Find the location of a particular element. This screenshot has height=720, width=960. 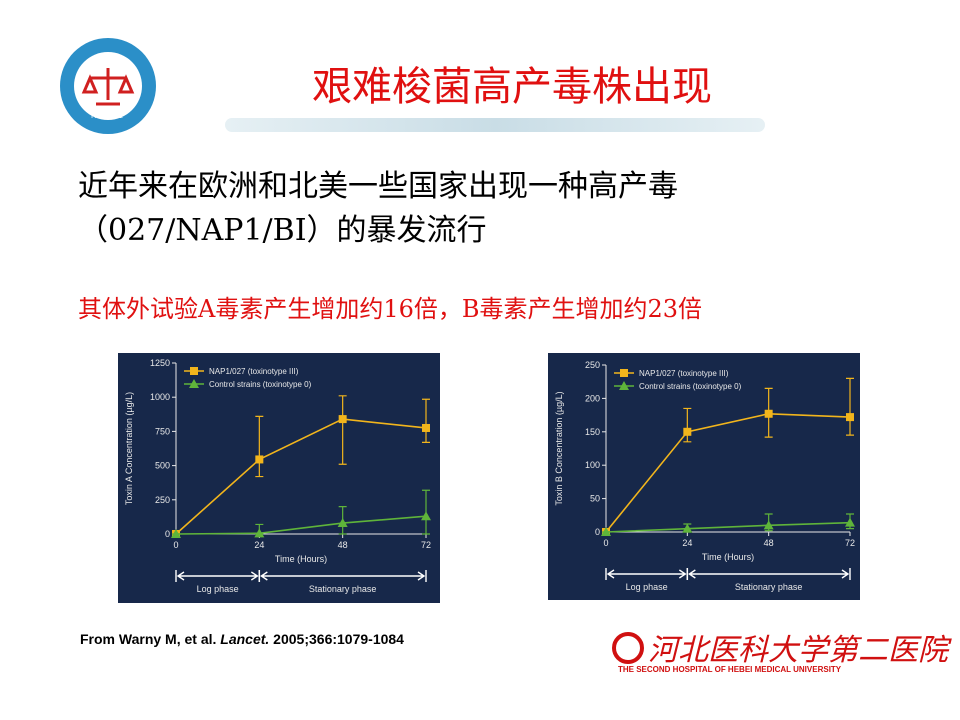

y-axis-label: Toxin A Concentration (µg/L) is located at coordinates (129, 448).